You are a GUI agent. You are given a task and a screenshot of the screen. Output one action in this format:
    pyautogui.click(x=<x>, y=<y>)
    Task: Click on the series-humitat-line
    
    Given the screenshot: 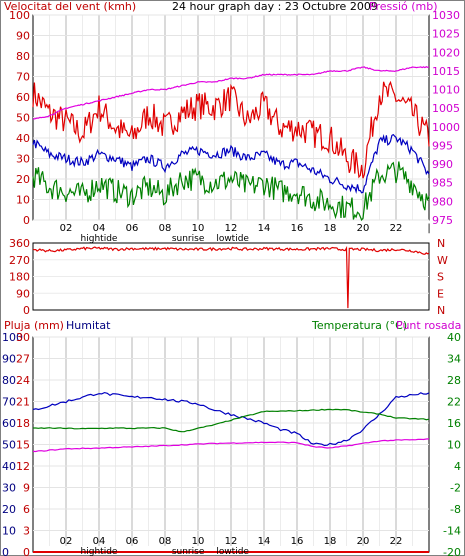 What is the action you would take?
    pyautogui.click(x=231, y=419)
    